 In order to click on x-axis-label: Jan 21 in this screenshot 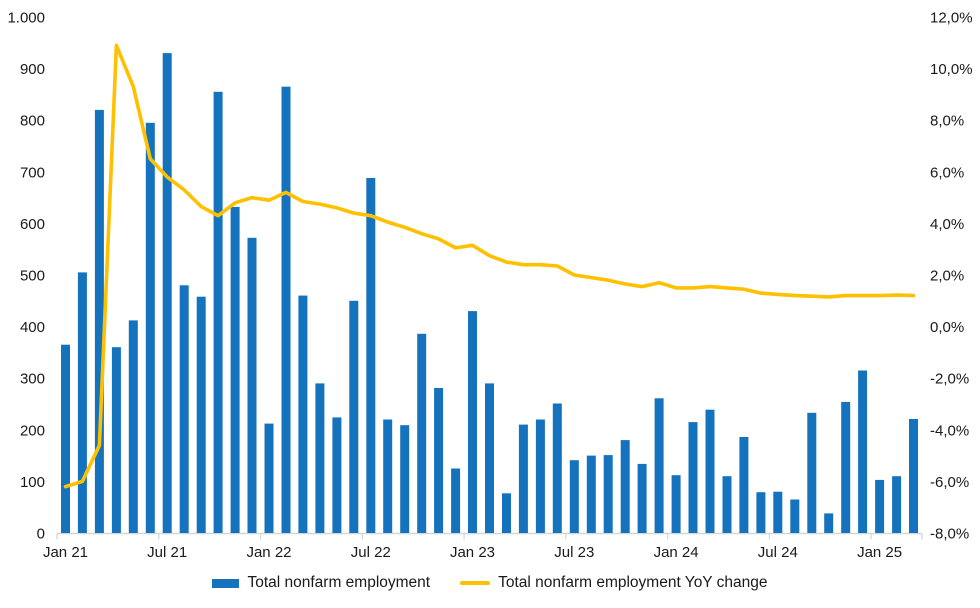, I will do `click(65, 552)`.